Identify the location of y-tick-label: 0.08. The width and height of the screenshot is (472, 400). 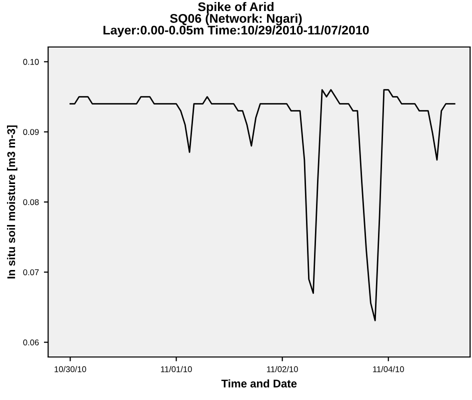
(31, 202).